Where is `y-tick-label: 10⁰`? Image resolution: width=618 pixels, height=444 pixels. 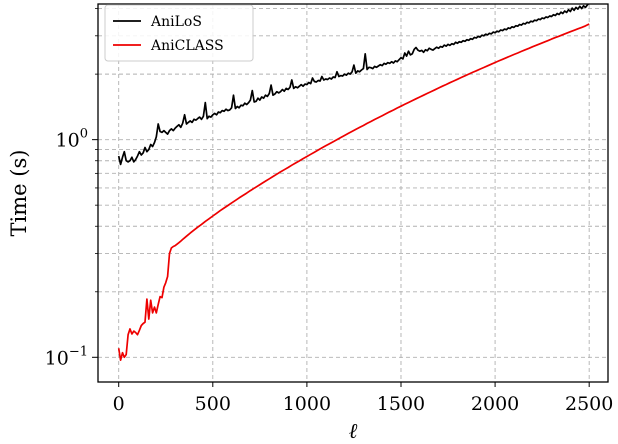 y-tick-label: 10⁰ is located at coordinates (72, 139).